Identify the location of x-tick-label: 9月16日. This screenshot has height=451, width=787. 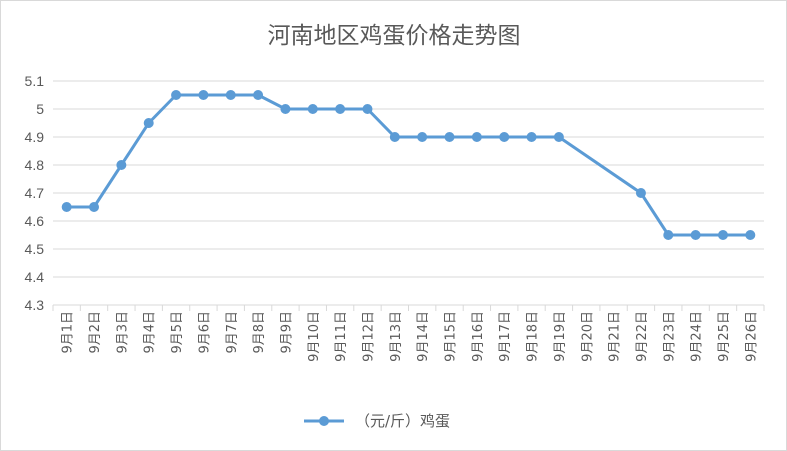
(478, 336).